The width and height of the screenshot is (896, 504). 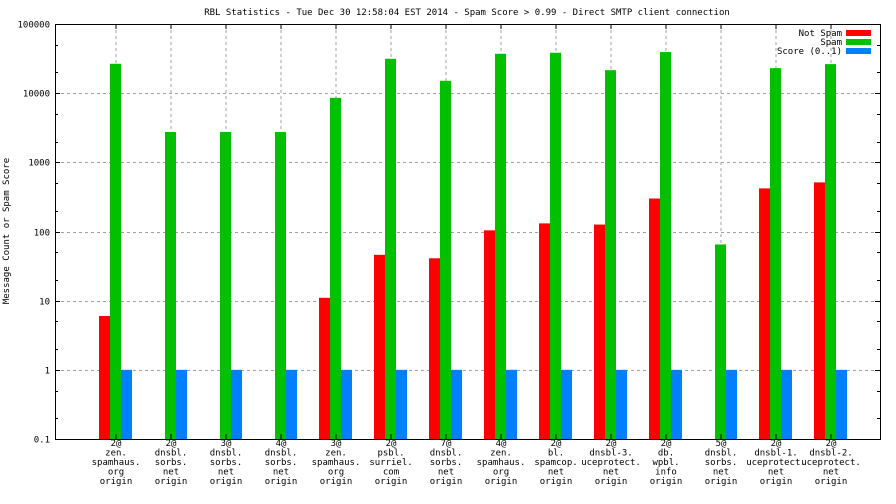 I want to click on x-tick-label-line: org, so click(x=501, y=473).